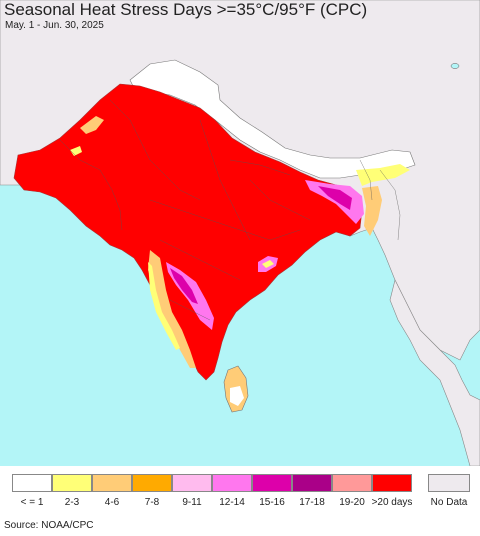 The image size is (480, 536). I want to click on legend-label: >20 days, so click(392, 502).